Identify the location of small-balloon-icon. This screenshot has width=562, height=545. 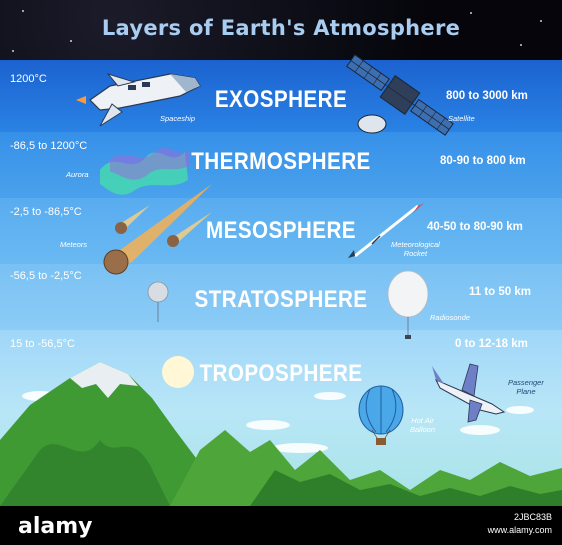
(158, 301).